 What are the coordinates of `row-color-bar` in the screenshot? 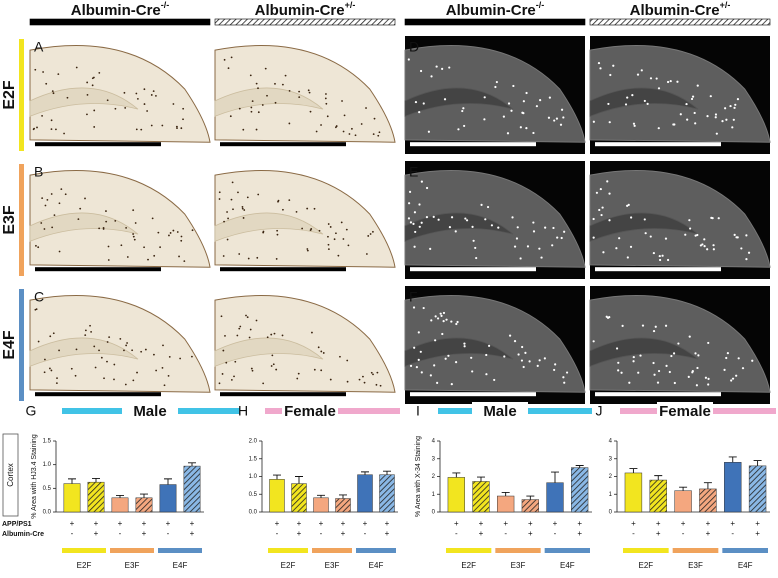 It's located at (21, 345).